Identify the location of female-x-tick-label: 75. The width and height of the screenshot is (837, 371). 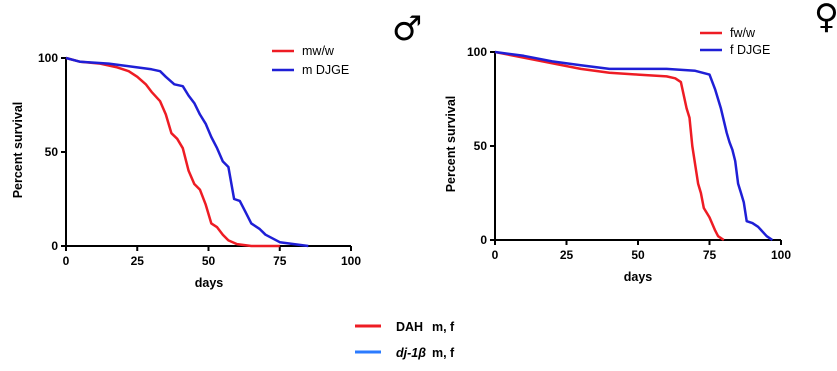
(710, 255).